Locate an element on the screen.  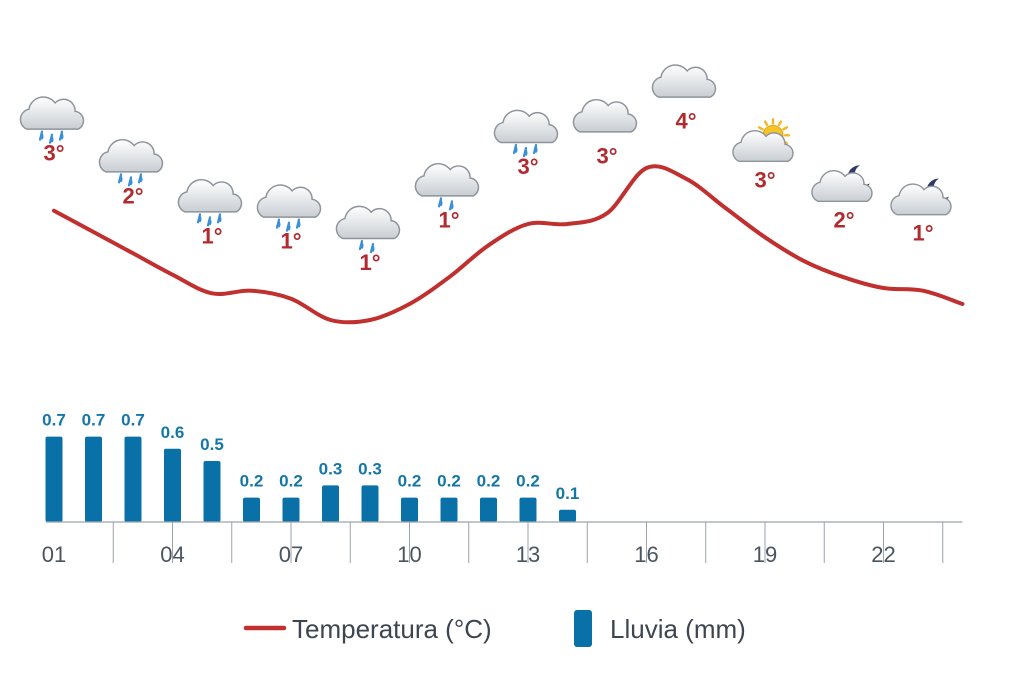
x-tick-label: 07 is located at coordinates (291, 554).